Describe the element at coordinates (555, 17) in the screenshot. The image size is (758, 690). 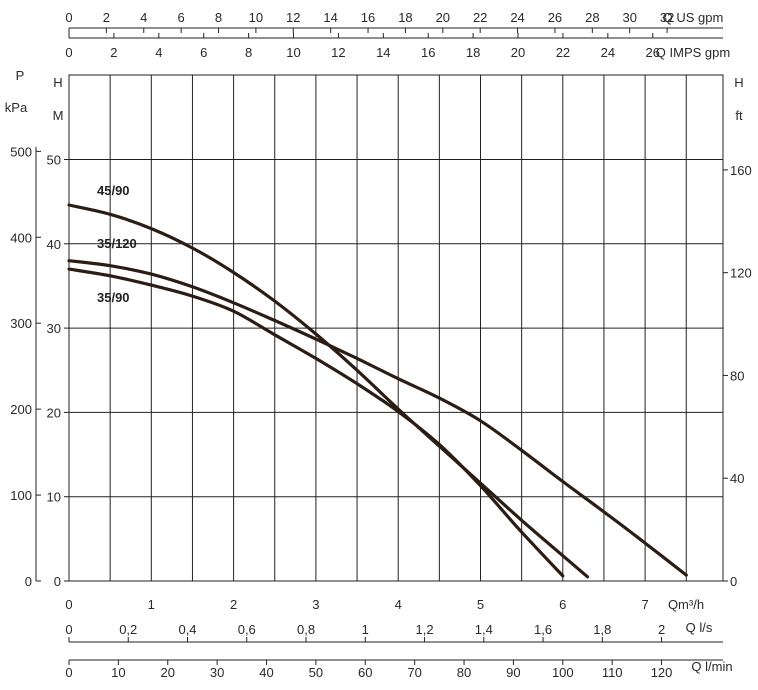
I see `x-usgpm-tick-label: 26` at that location.